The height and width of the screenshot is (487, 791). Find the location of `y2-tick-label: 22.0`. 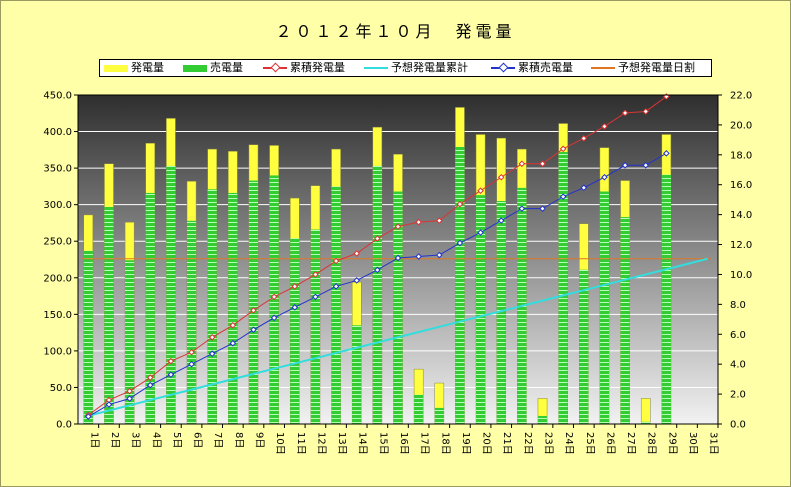

y2-tick-label: 22.0 is located at coordinates (741, 96).